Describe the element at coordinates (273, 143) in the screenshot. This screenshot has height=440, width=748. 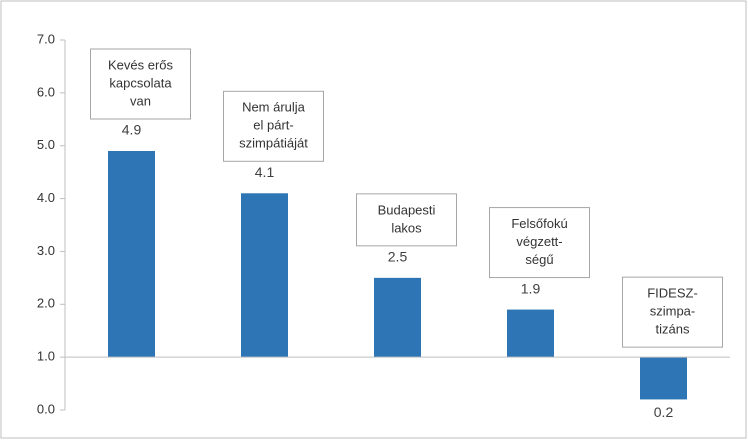
I see `category-label: szimpátiáját` at that location.